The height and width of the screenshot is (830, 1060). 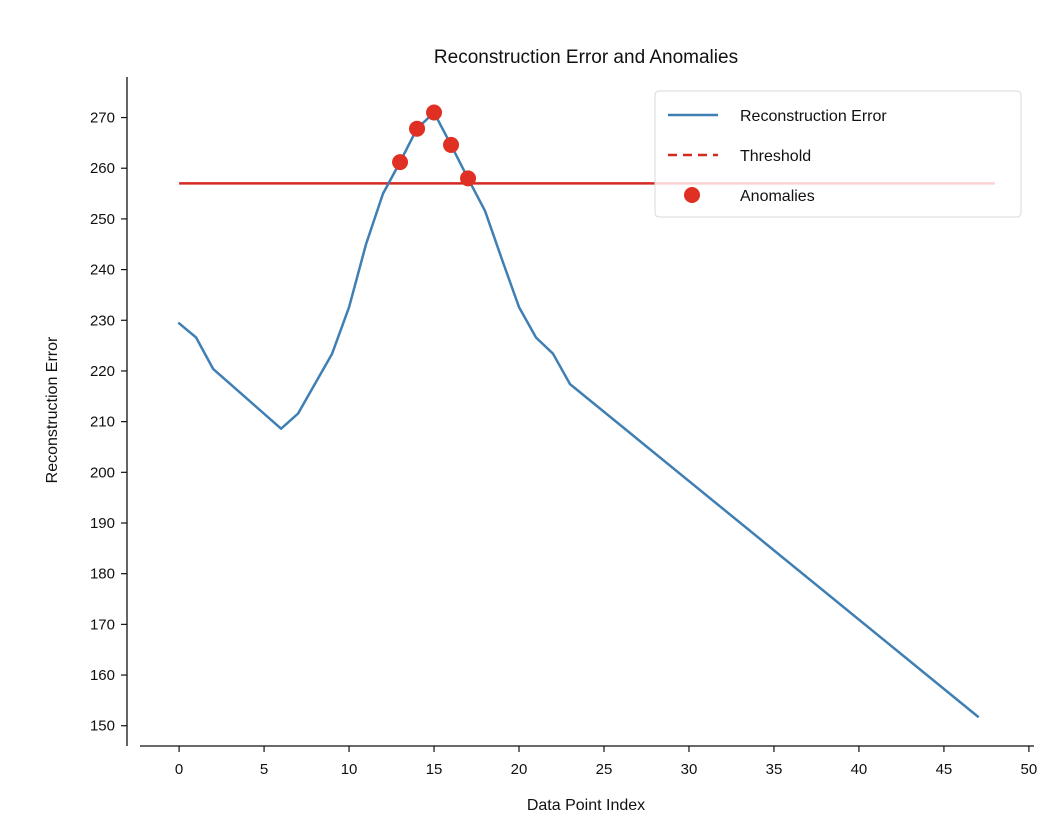 I want to click on legend-frame, so click(x=838, y=154).